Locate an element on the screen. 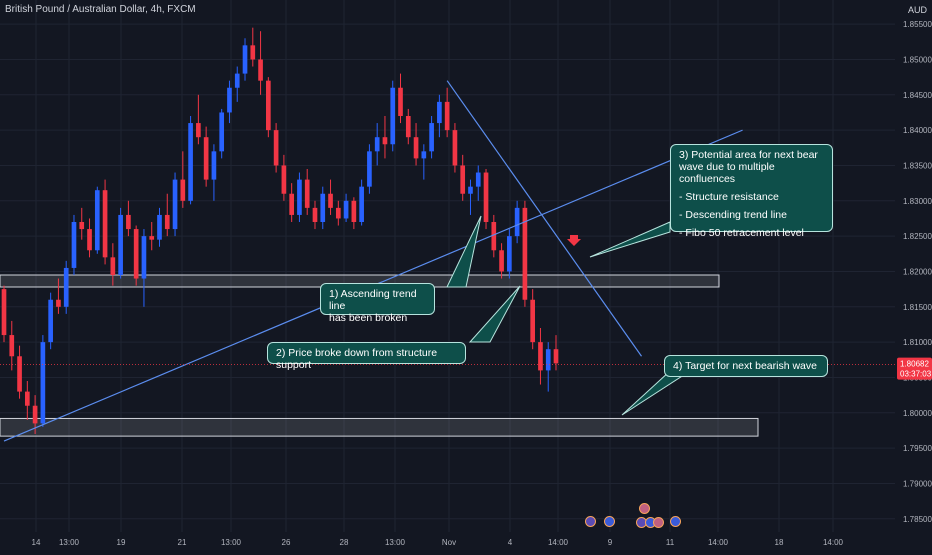  callout-3-item-3: - Fibo 50 retracement level is located at coordinates (741, 233).